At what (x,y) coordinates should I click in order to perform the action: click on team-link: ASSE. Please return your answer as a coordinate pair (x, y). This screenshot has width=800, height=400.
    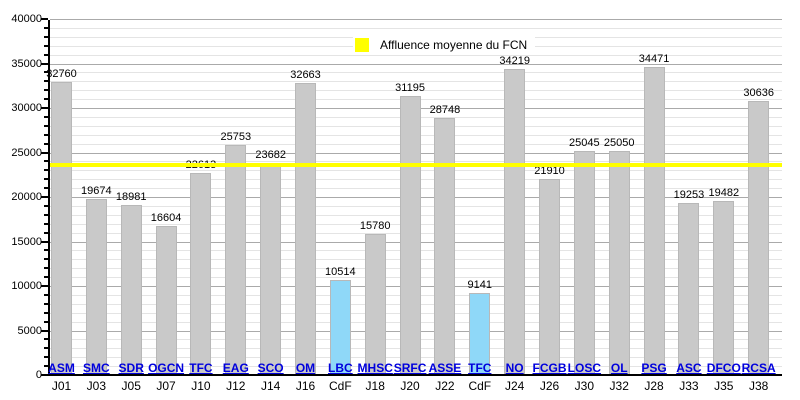
    Looking at the image, I should click on (445, 368).